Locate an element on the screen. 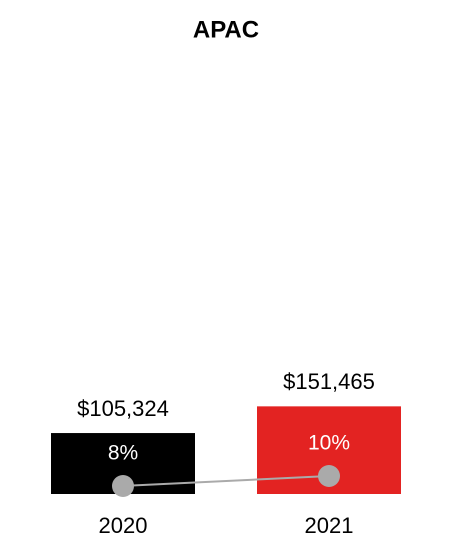  line is located at coordinates (226, 481).